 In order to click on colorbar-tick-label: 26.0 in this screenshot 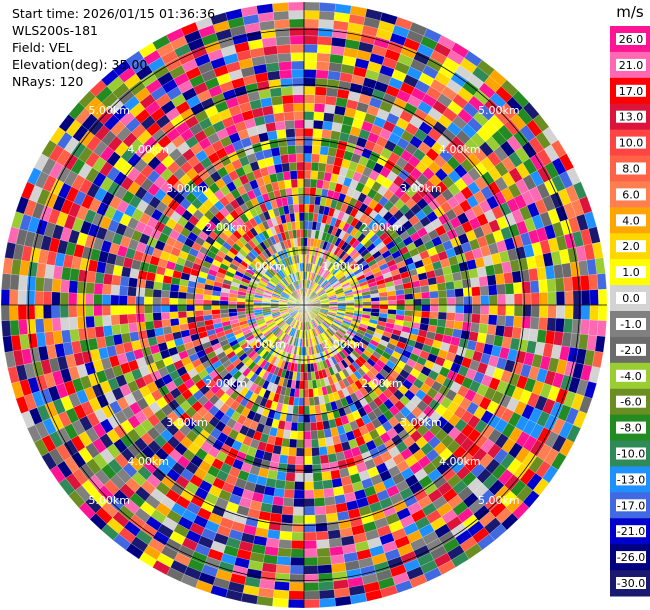, I will do `click(631, 39)`.